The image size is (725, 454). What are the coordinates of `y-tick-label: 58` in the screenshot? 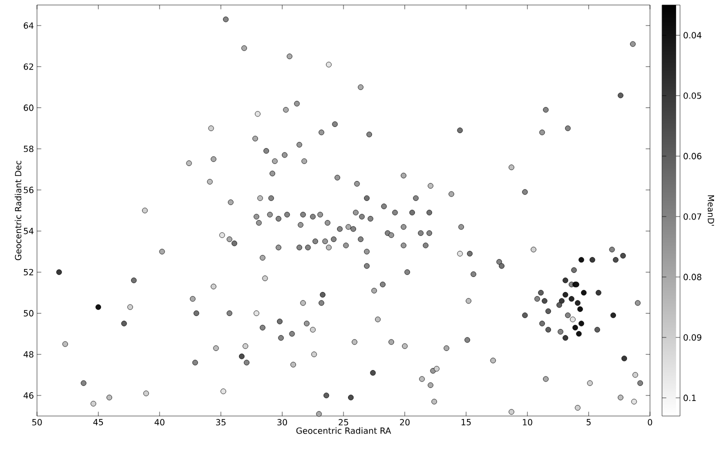 It's located at (29, 149).